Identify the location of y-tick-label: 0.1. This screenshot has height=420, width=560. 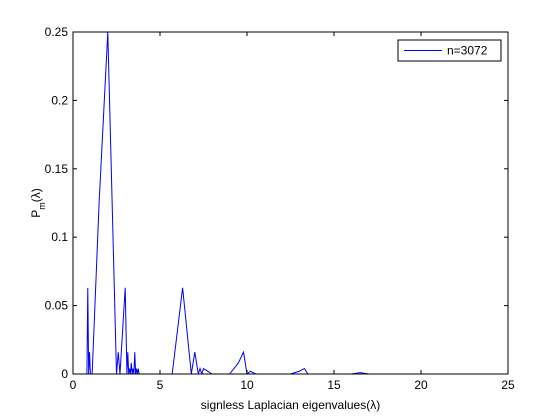
(59, 237).